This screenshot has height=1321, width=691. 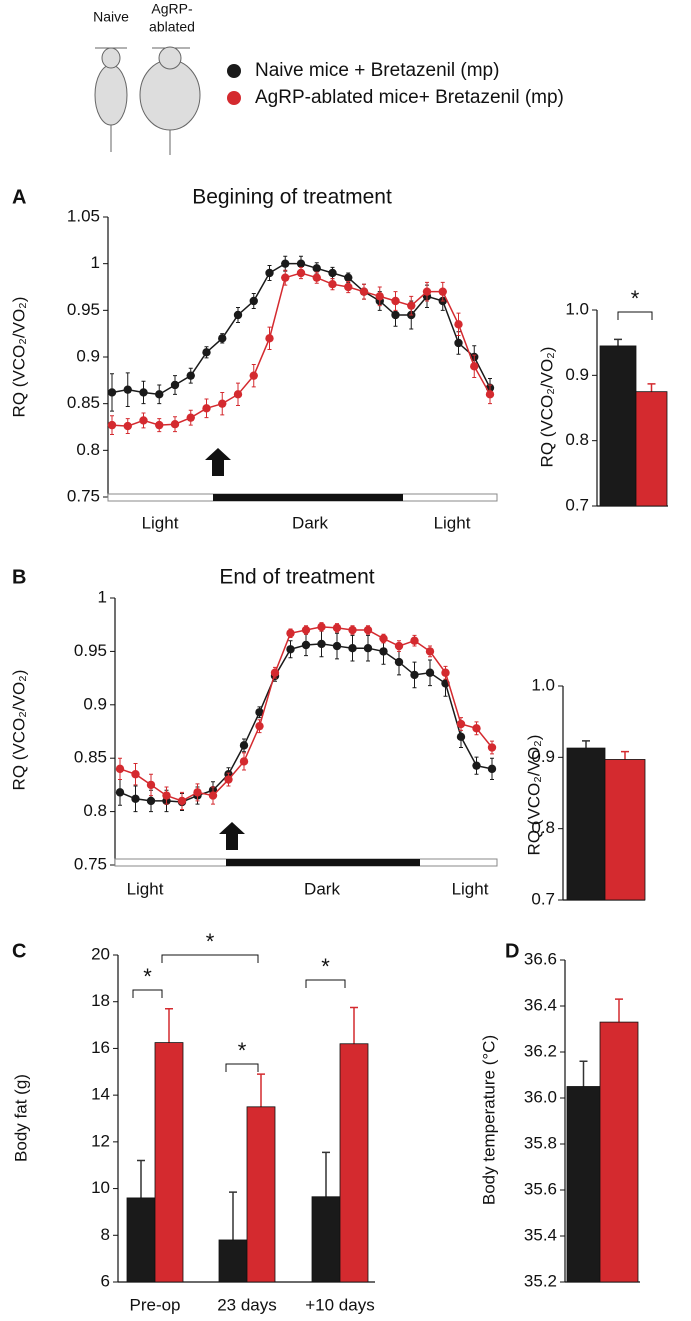 What do you see at coordinates (409, 97) in the screenshot?
I see `legend-label: AgRP-ablated mice+ Bretazenil (mp)` at bounding box center [409, 97].